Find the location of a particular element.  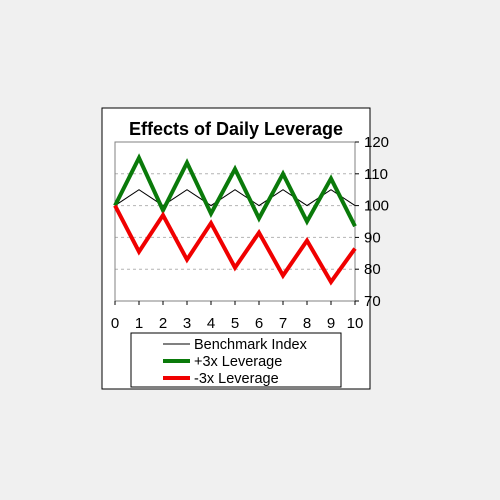

legend-label: -3x Leverage is located at coordinates (236, 379).